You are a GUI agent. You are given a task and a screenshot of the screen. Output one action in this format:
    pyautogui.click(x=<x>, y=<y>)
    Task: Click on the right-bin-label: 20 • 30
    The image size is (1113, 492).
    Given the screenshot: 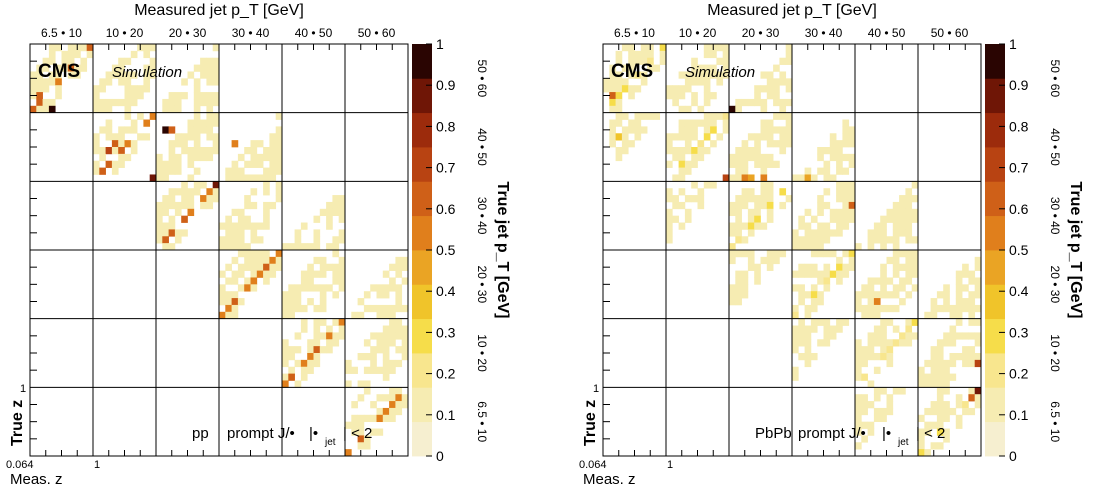 What is the action you would take?
    pyautogui.click(x=482, y=285)
    